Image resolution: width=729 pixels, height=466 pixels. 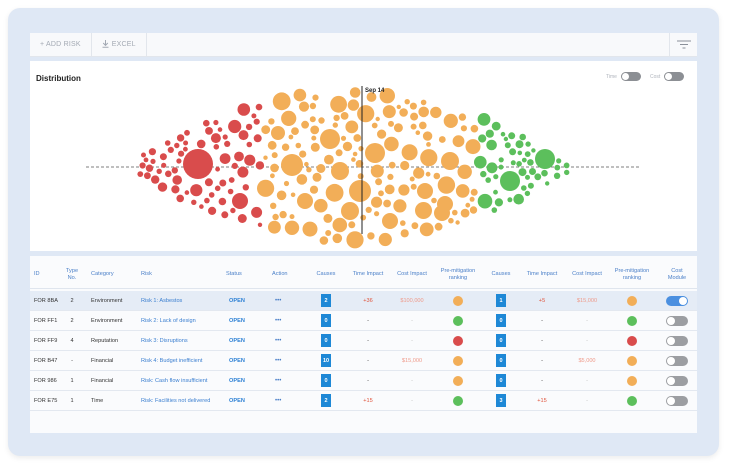 What do you see at coordinates (237, 301) in the screenshot?
I see `cell-status: OPEN` at bounding box center [237, 301].